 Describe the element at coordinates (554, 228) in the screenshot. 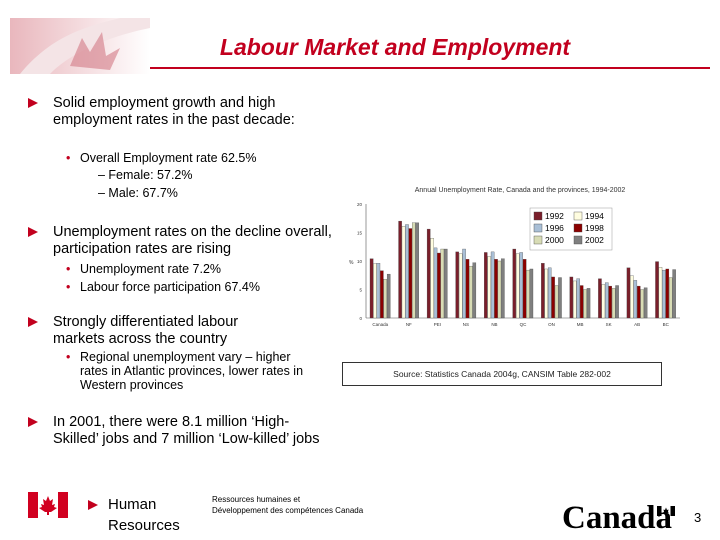

I see `legend-label: 1996` at that location.